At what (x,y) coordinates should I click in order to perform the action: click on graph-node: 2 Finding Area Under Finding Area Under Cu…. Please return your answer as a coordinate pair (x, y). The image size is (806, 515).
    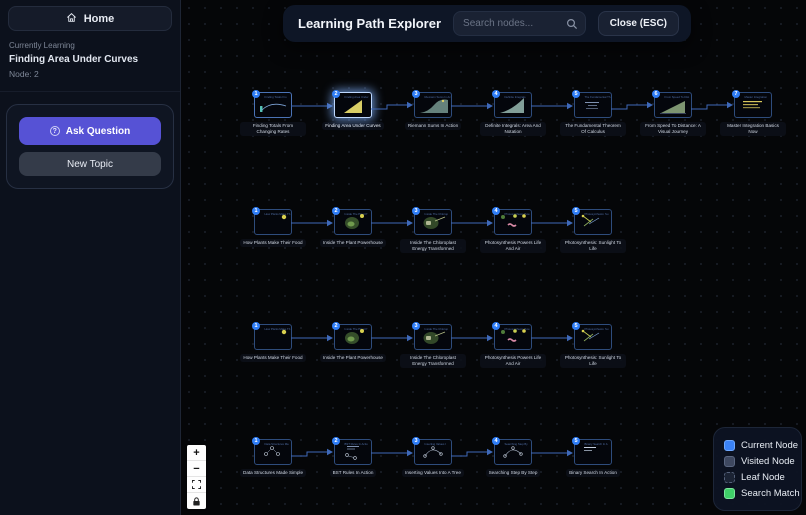
    Looking at the image, I should click on (353, 110).